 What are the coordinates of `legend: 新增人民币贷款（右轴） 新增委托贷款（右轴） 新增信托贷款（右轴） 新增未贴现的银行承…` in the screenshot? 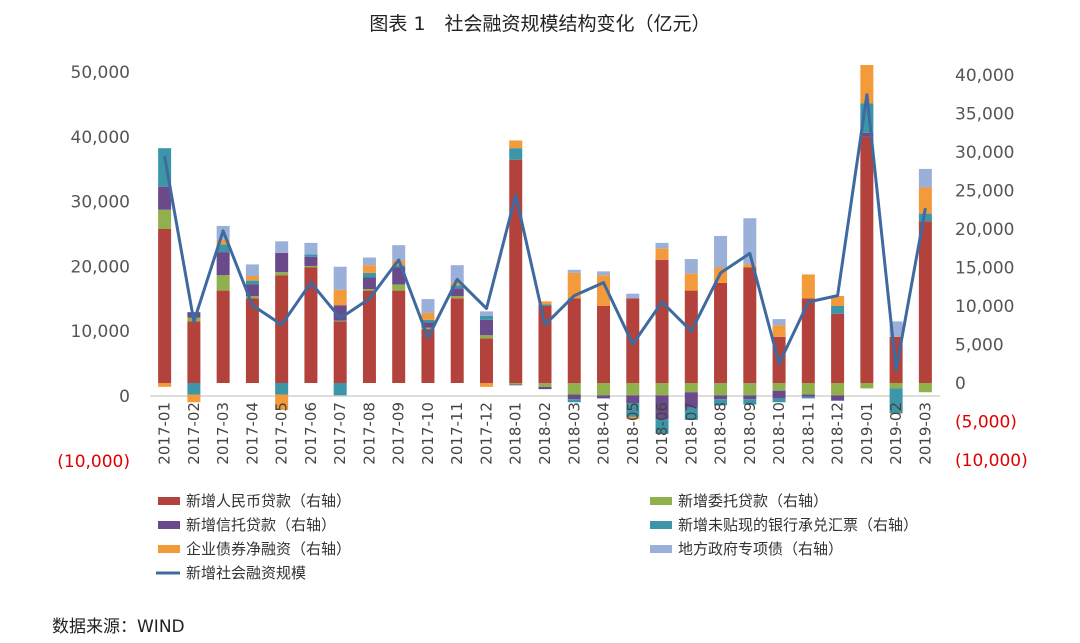 It's located at (537, 537).